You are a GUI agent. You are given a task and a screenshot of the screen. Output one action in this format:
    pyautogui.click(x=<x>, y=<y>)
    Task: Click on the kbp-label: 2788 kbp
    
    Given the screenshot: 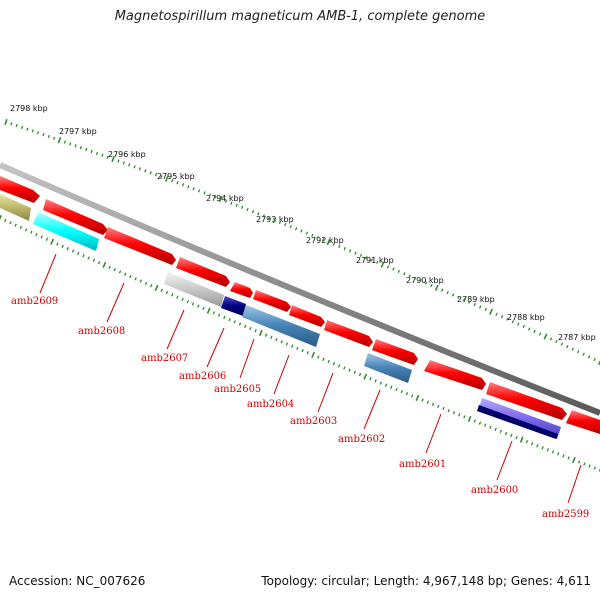 What is the action you would take?
    pyautogui.click(x=526, y=317)
    